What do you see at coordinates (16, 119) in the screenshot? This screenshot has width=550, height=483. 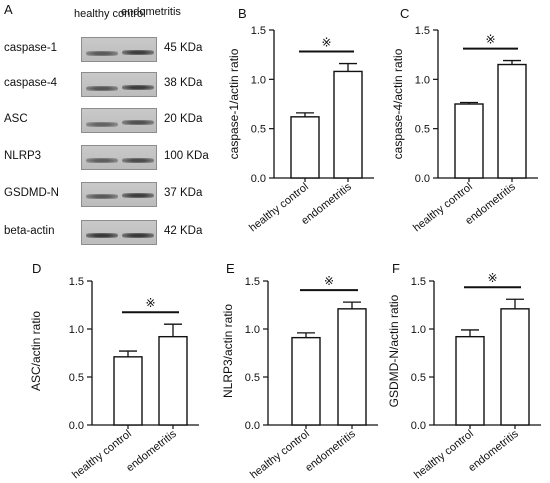 I see `blot-row-label: ASC` at bounding box center [16, 119].